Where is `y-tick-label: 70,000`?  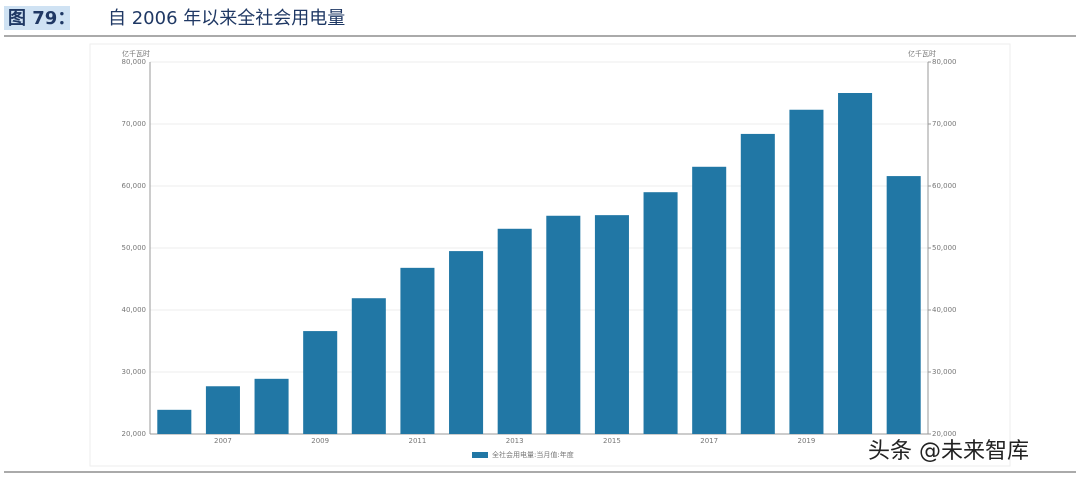 y-tick-label: 70,000 is located at coordinates (134, 124).